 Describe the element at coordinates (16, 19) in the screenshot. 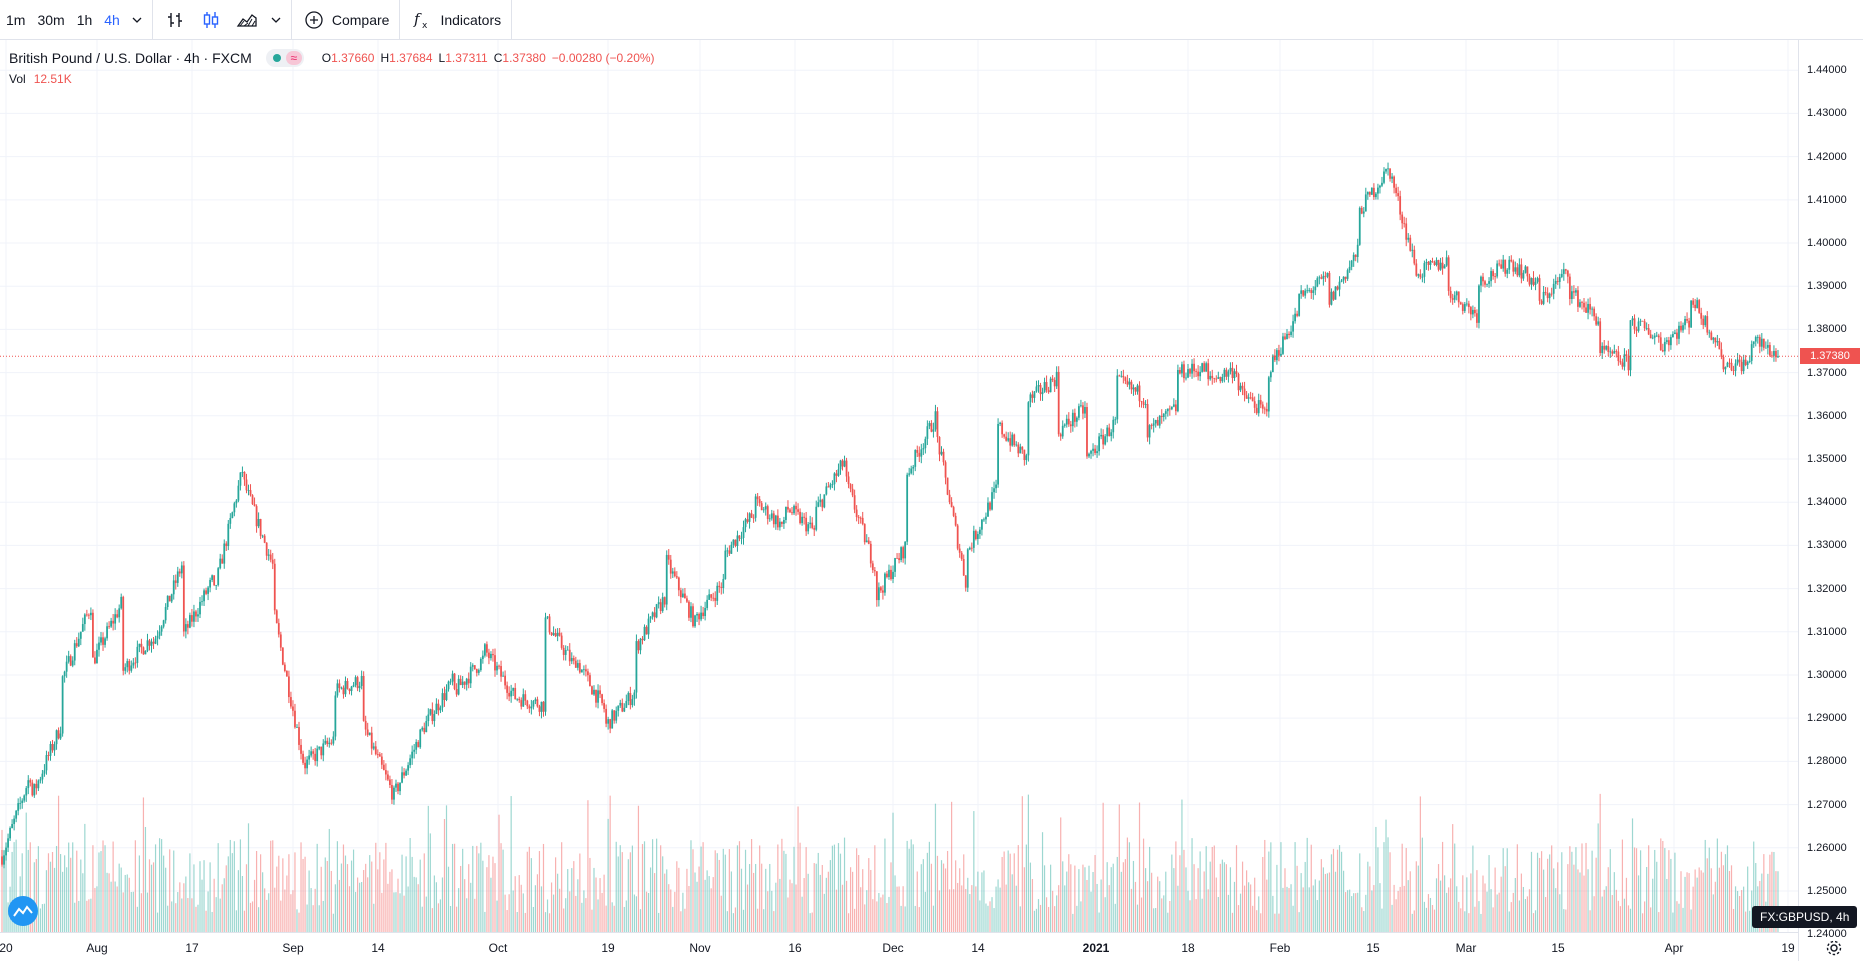

I see `interval-1m-button: 1m` at that location.